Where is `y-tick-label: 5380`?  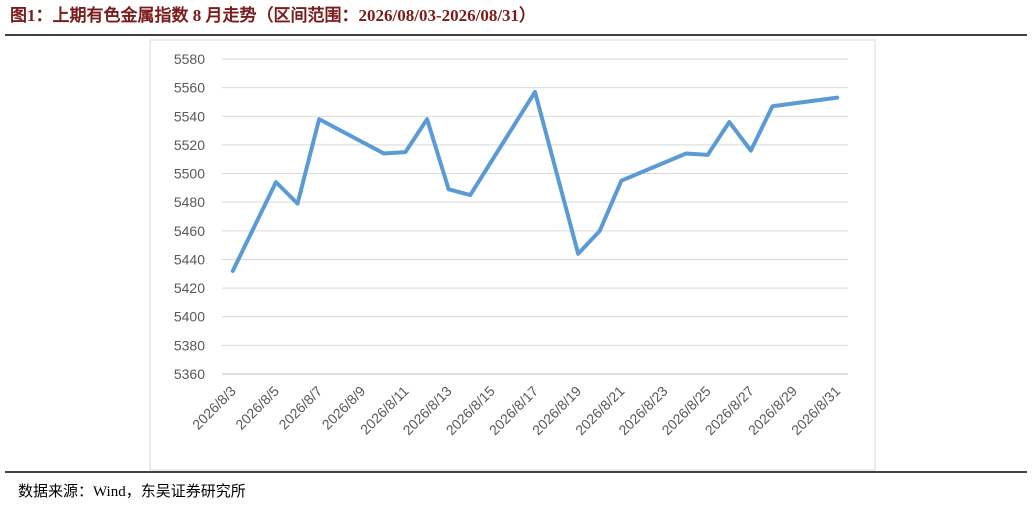
y-tick-label: 5380 is located at coordinates (189, 345).